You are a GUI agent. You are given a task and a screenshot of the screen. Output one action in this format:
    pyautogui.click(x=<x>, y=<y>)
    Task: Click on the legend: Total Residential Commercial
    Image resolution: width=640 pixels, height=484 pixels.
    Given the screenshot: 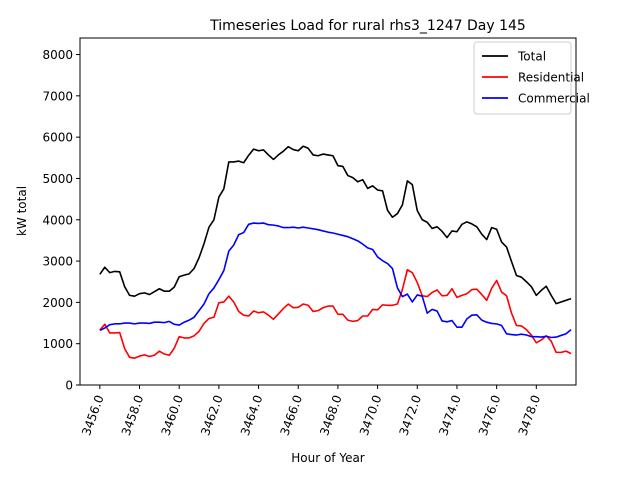 What is the action you would take?
    pyautogui.click(x=531, y=78)
    